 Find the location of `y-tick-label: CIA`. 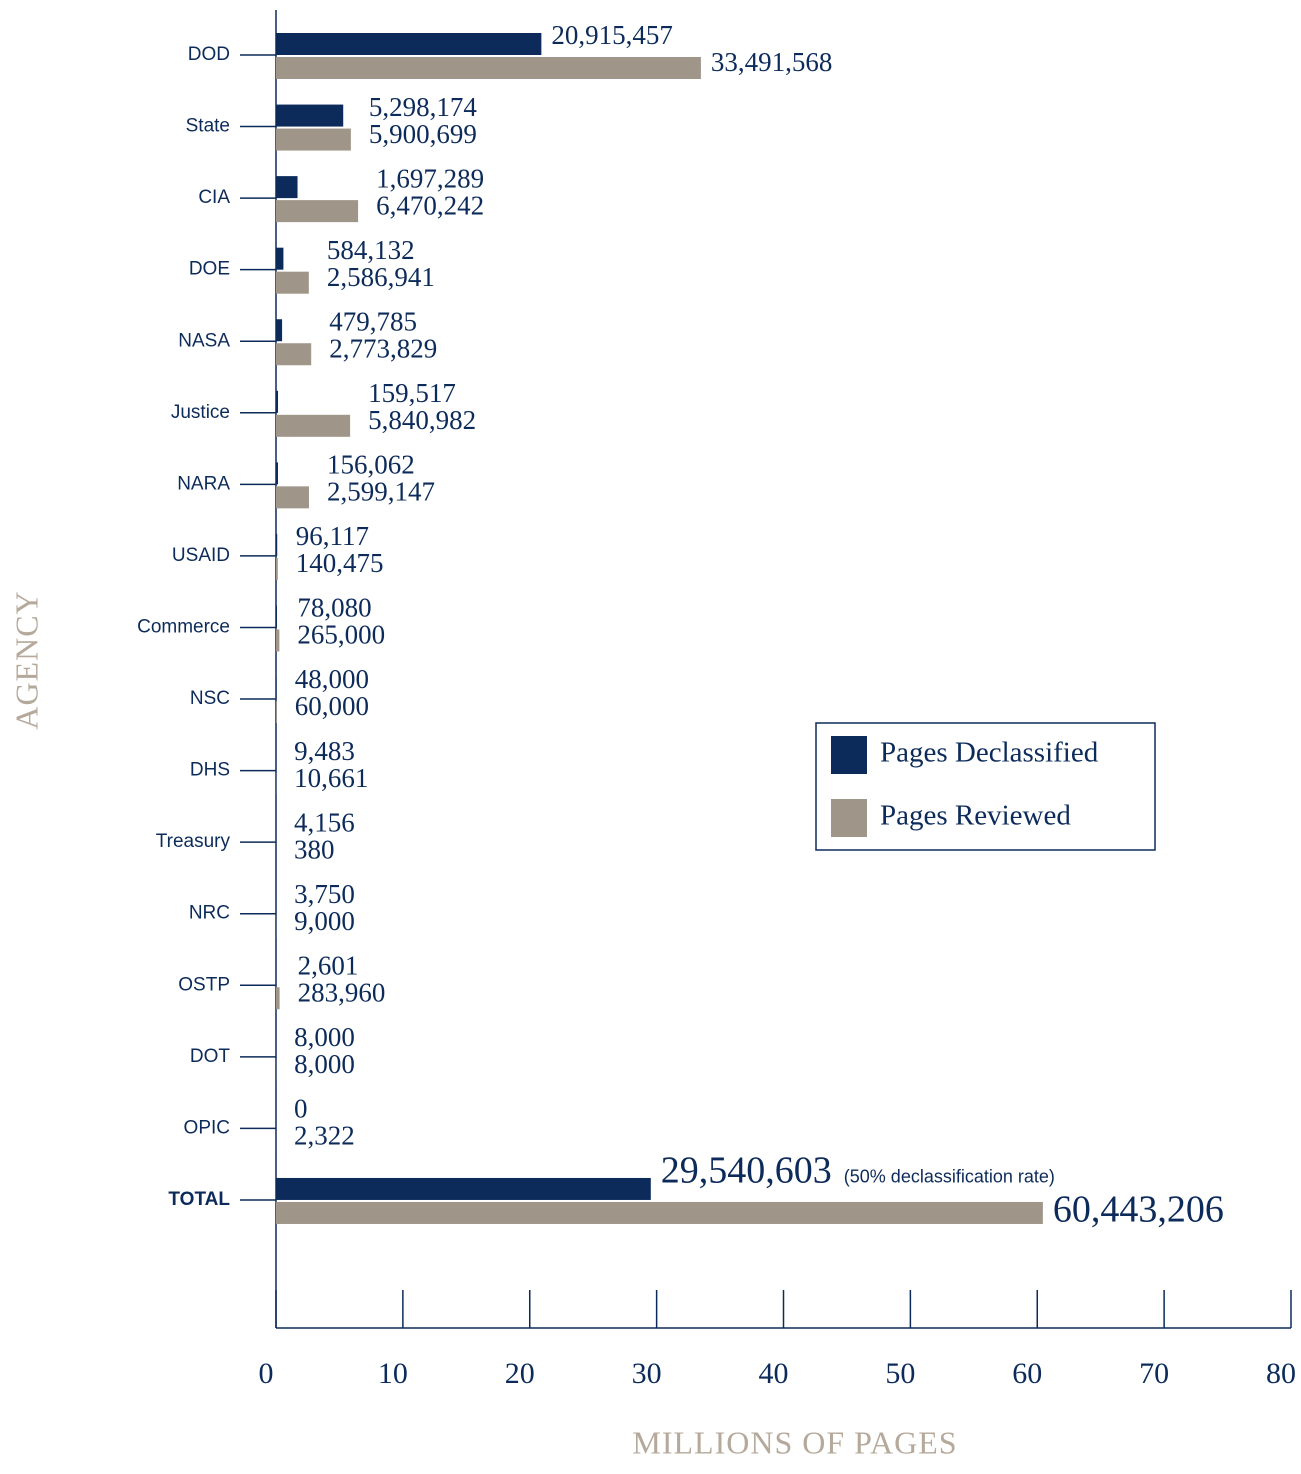

y-tick-label: CIA is located at coordinates (214, 197).